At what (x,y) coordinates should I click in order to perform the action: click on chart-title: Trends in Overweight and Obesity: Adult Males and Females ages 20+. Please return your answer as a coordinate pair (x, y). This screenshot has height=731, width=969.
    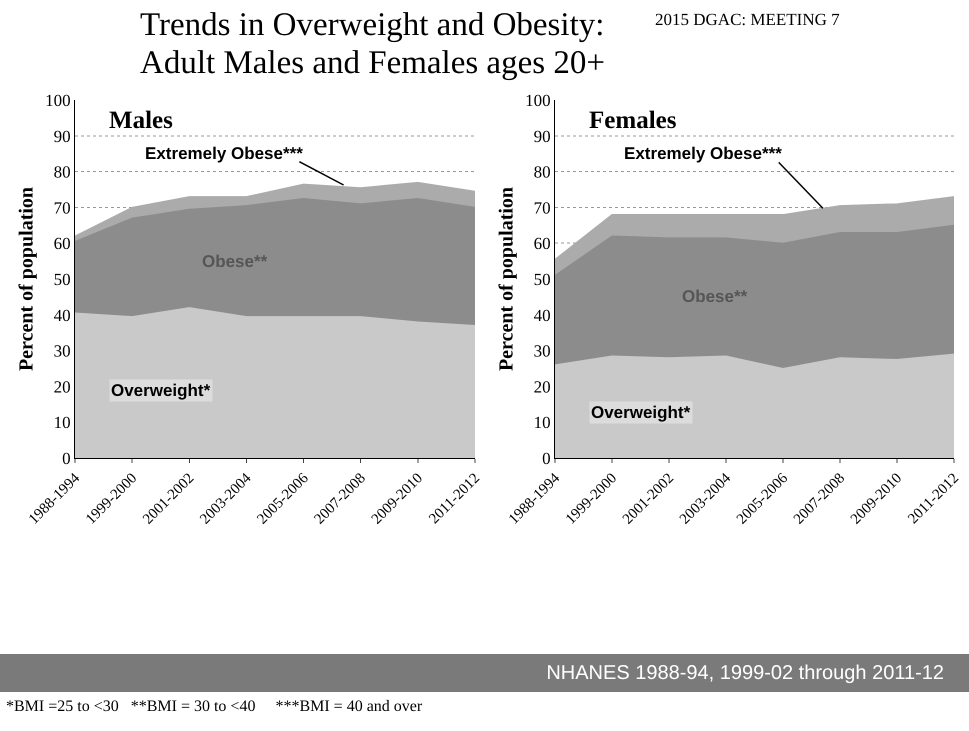
    Looking at the image, I should click on (373, 44).